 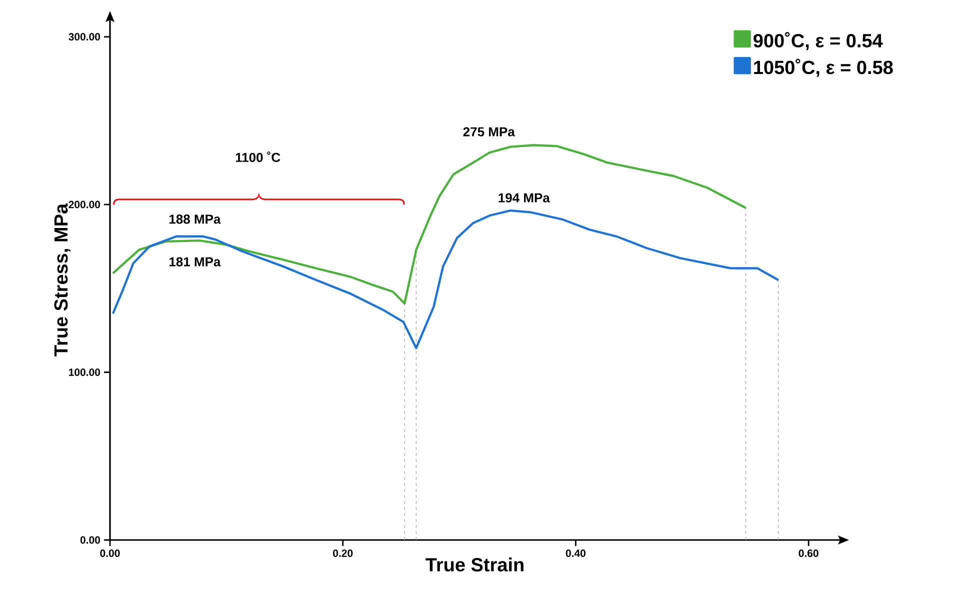 What do you see at coordinates (110, 553) in the screenshot?
I see `x-tick-label: 0.00` at bounding box center [110, 553].